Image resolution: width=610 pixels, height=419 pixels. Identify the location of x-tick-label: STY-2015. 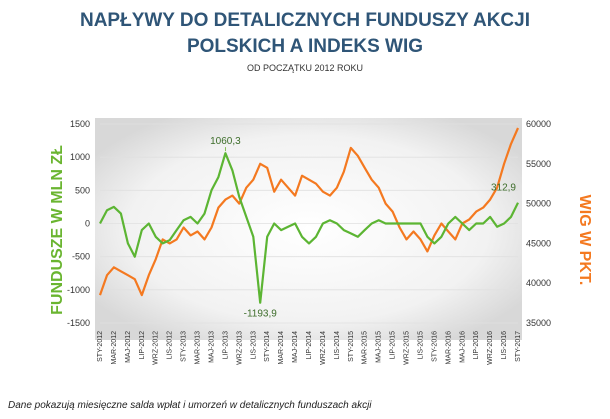
(351, 346).